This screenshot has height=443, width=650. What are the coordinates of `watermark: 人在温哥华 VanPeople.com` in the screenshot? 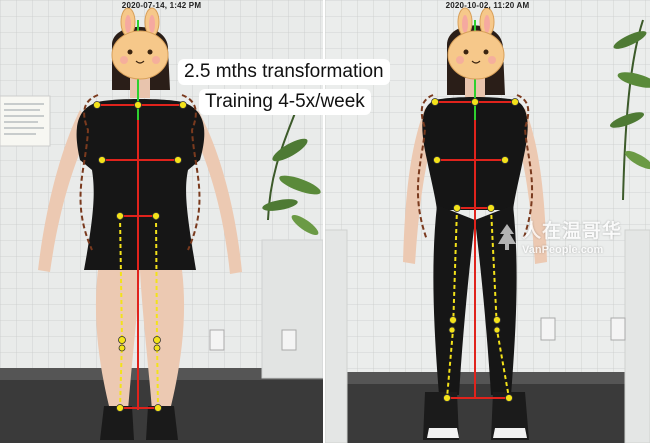 It's located at (571, 243).